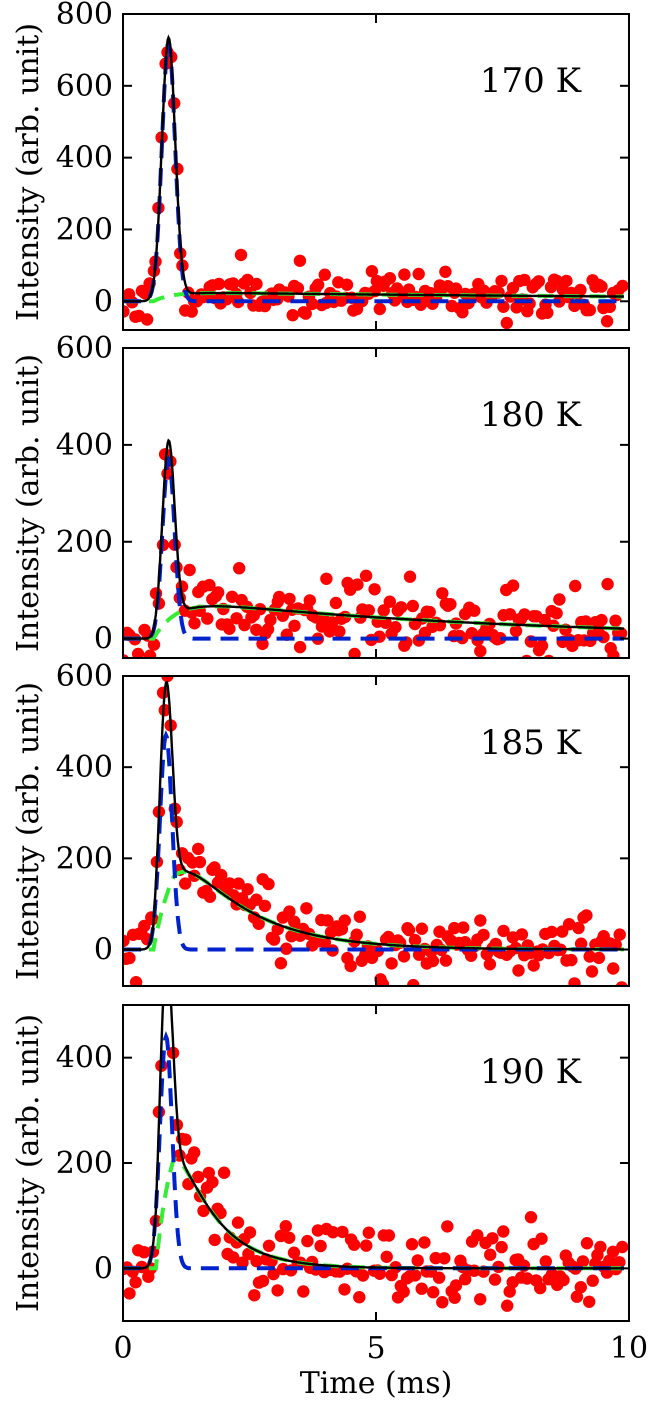 The width and height of the screenshot is (649, 1403). What do you see at coordinates (84, 348) in the screenshot?
I see `y-tick-label: 600` at bounding box center [84, 348].